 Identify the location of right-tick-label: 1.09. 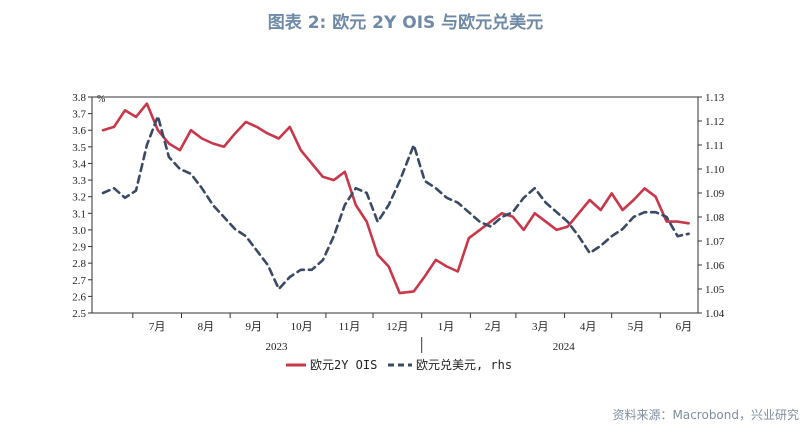
(715, 194).